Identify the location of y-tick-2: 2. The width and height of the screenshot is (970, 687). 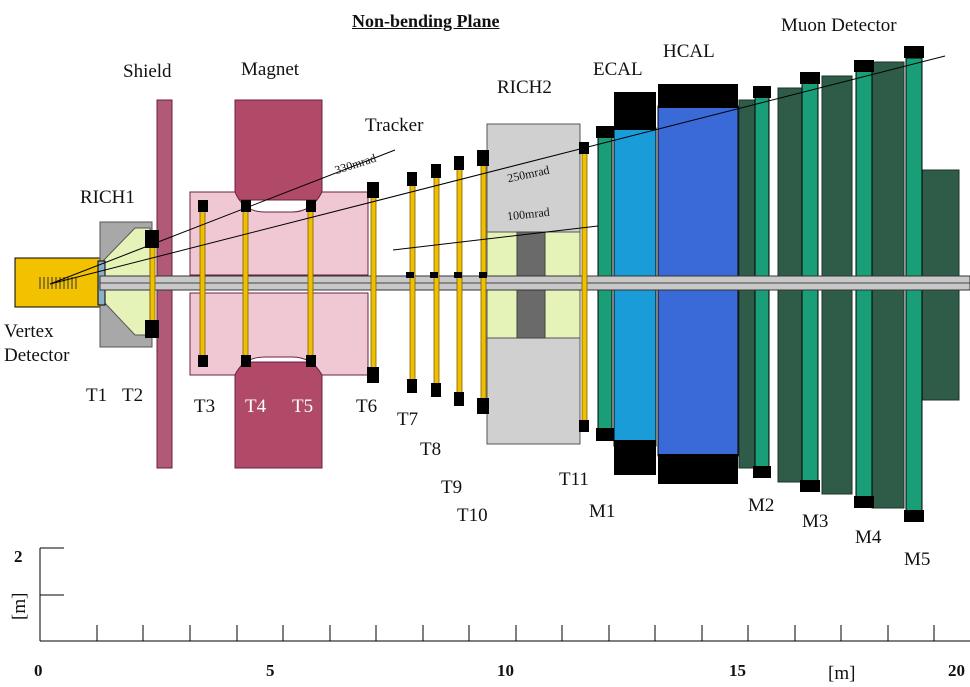
(18, 556).